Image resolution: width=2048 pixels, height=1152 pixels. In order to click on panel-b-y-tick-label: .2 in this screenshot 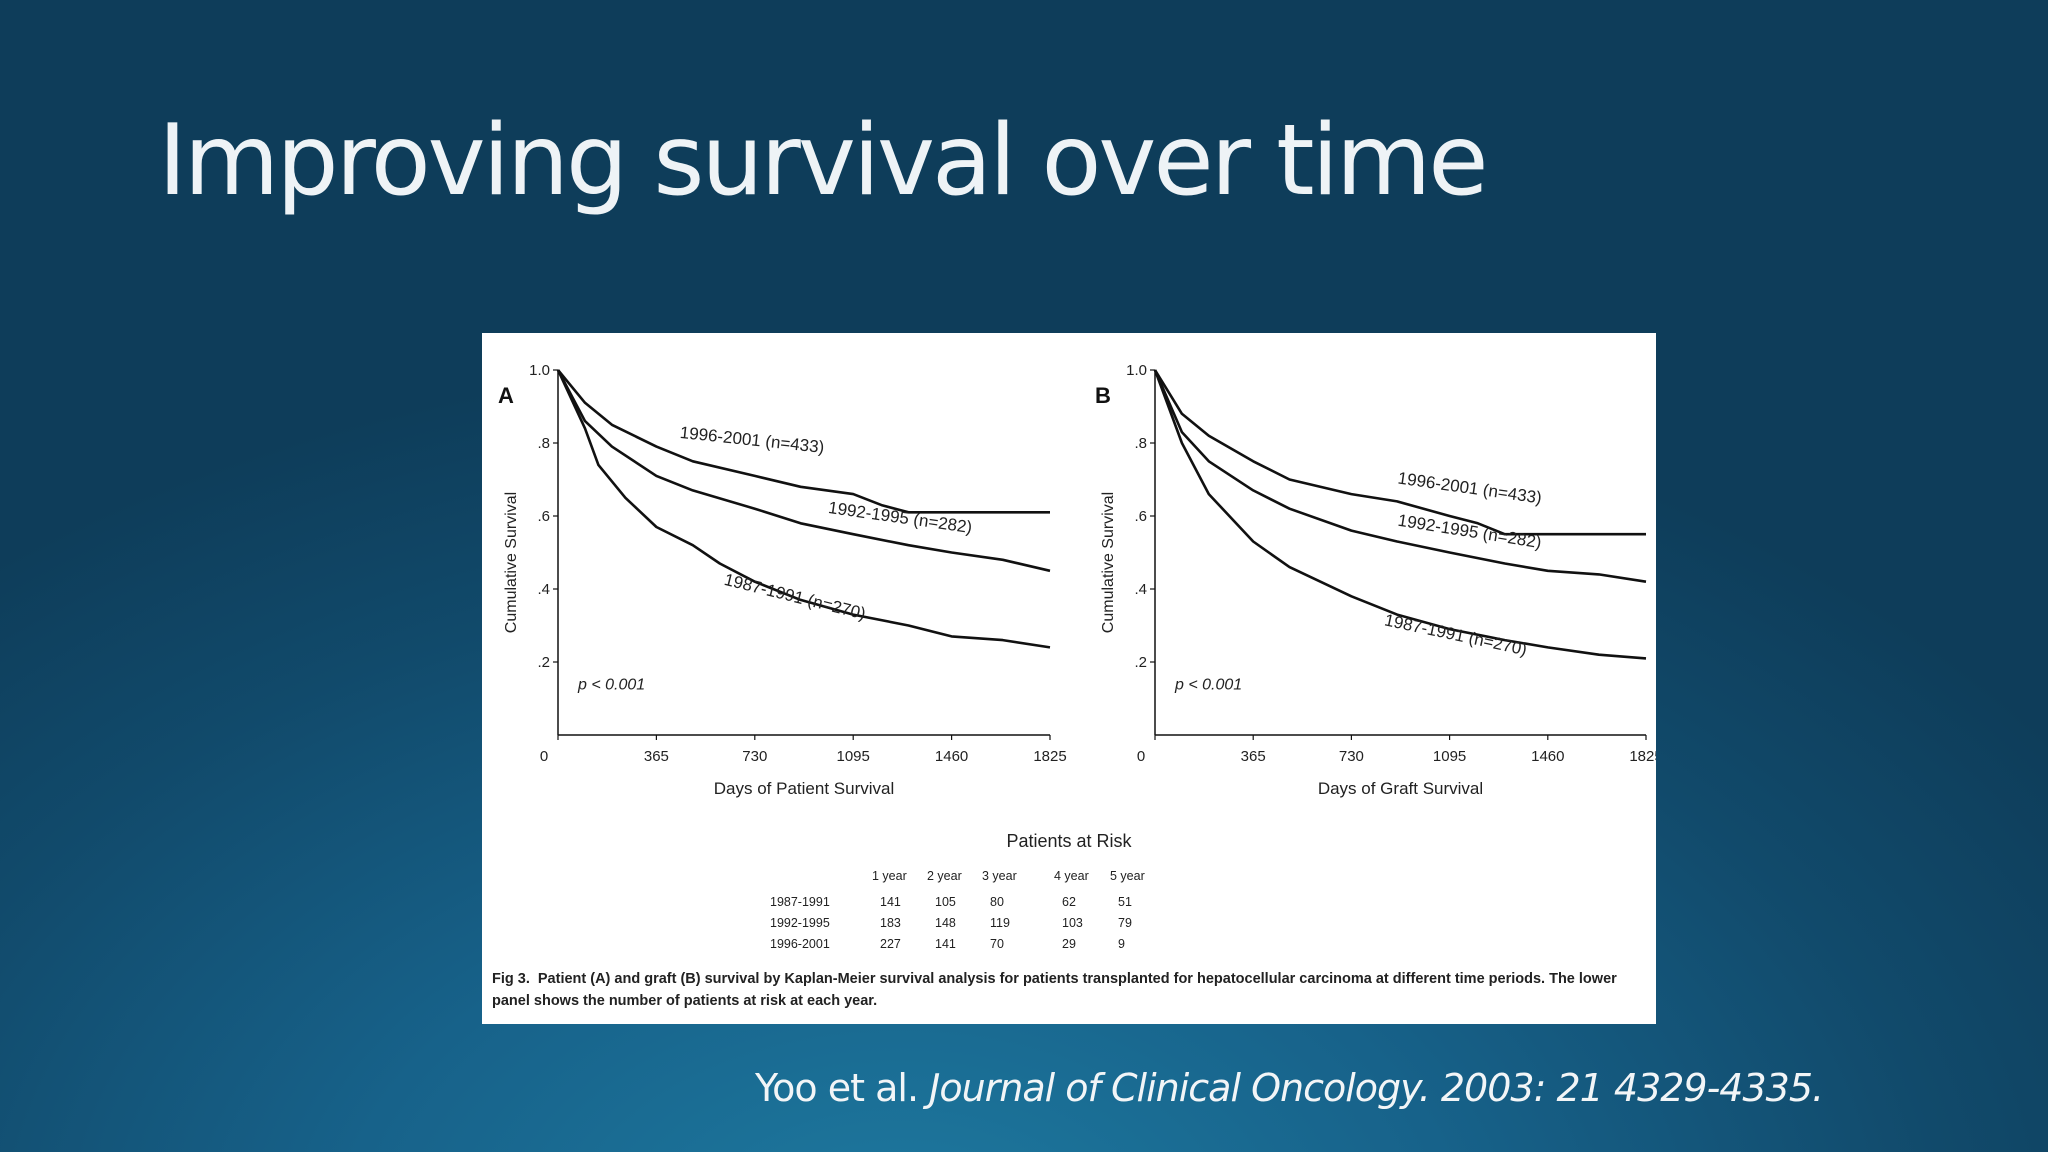, I will do `click(1140, 662)`.